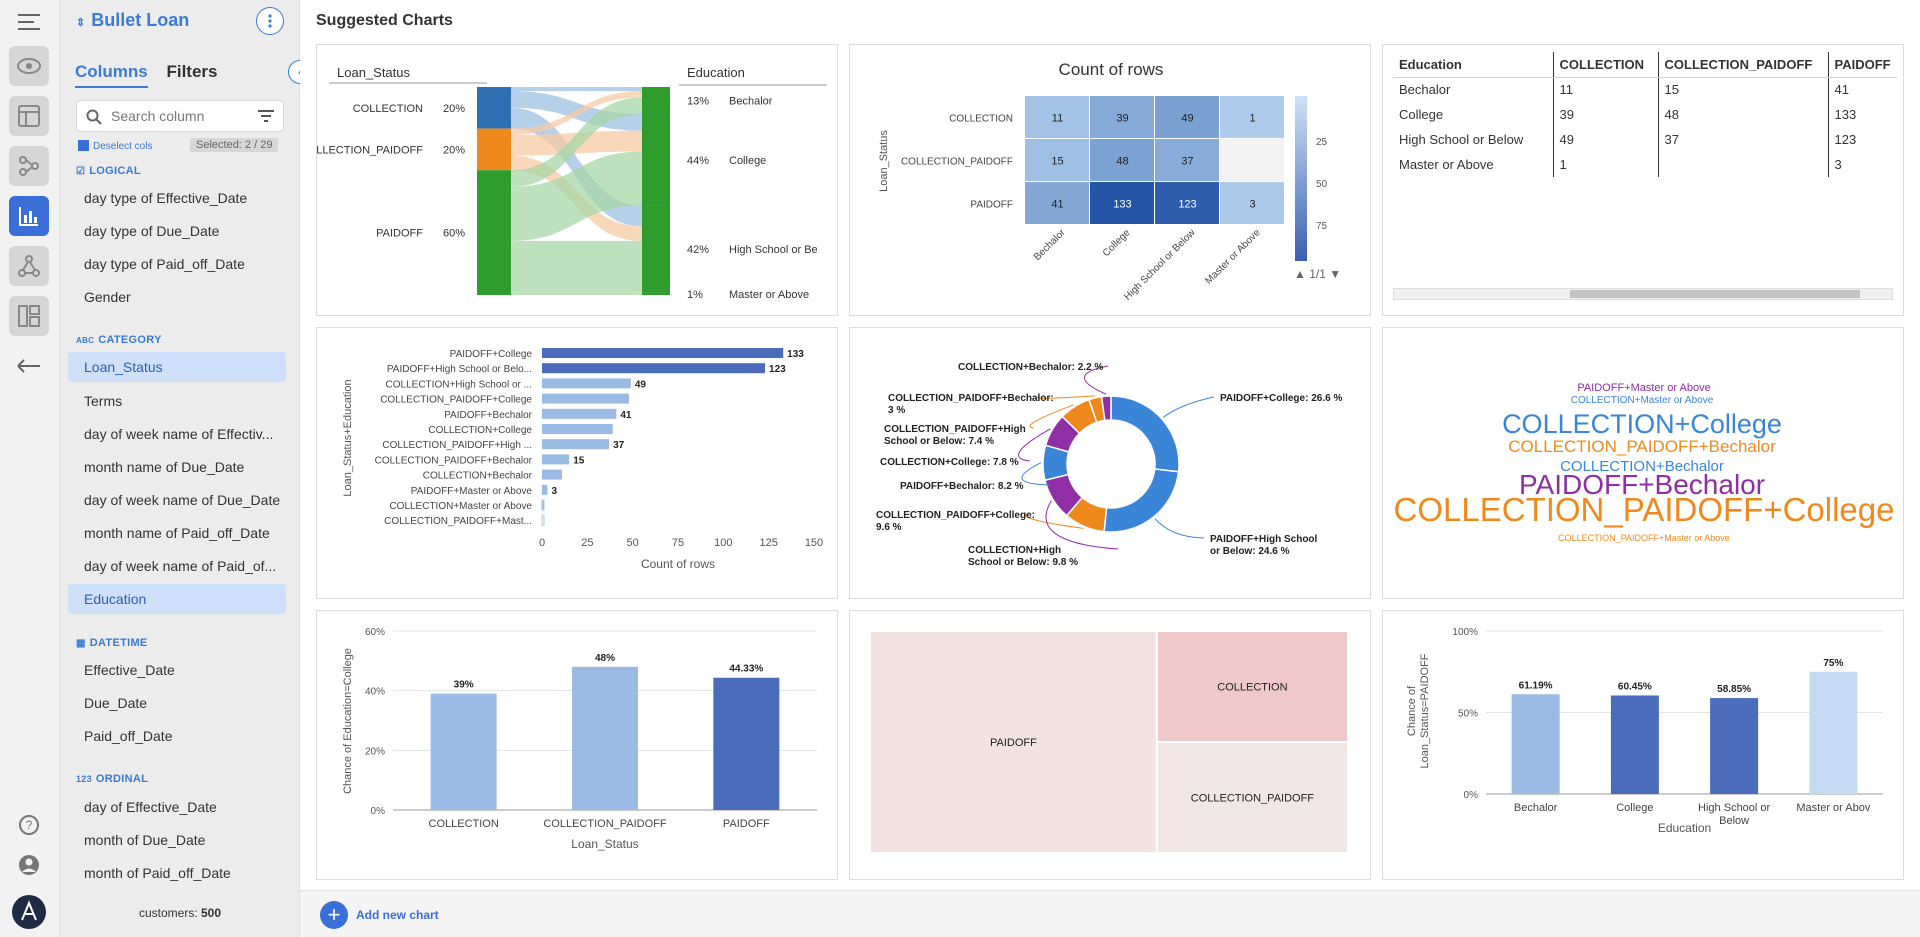 The image size is (1920, 937). I want to click on column-item: month name of Due_Date, so click(164, 467).